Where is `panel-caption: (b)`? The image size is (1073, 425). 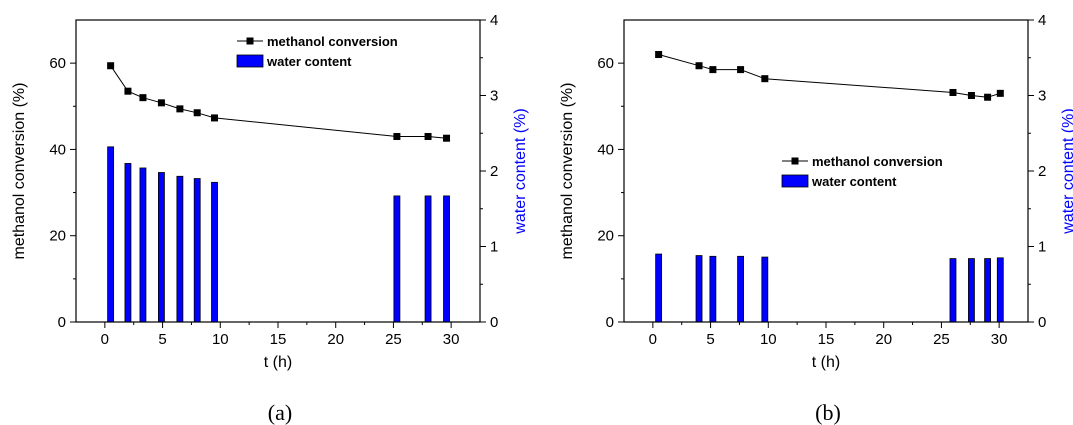
panel-caption: (b) is located at coordinates (828, 412).